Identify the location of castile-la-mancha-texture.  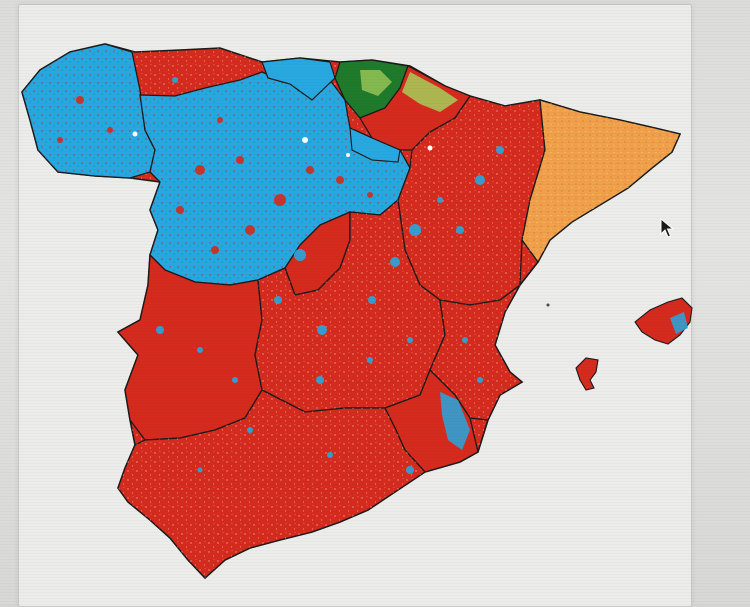
(350, 306).